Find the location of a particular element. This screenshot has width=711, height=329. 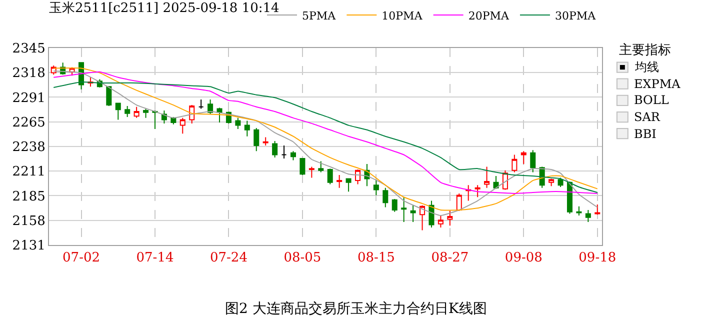

text: SAR is located at coordinates (647, 117).